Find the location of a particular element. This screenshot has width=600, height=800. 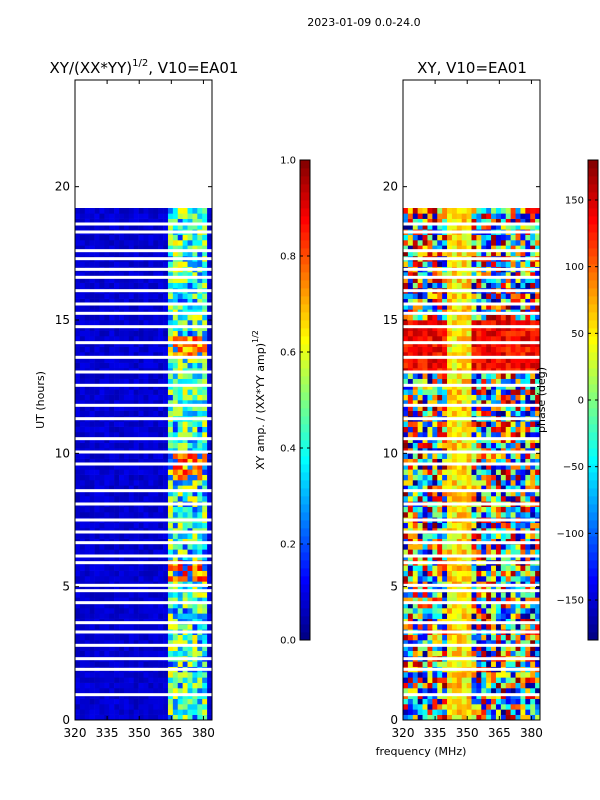

amplitude-colorbar: 0.00.20.40.60.81.0 is located at coordinates (295, 401).